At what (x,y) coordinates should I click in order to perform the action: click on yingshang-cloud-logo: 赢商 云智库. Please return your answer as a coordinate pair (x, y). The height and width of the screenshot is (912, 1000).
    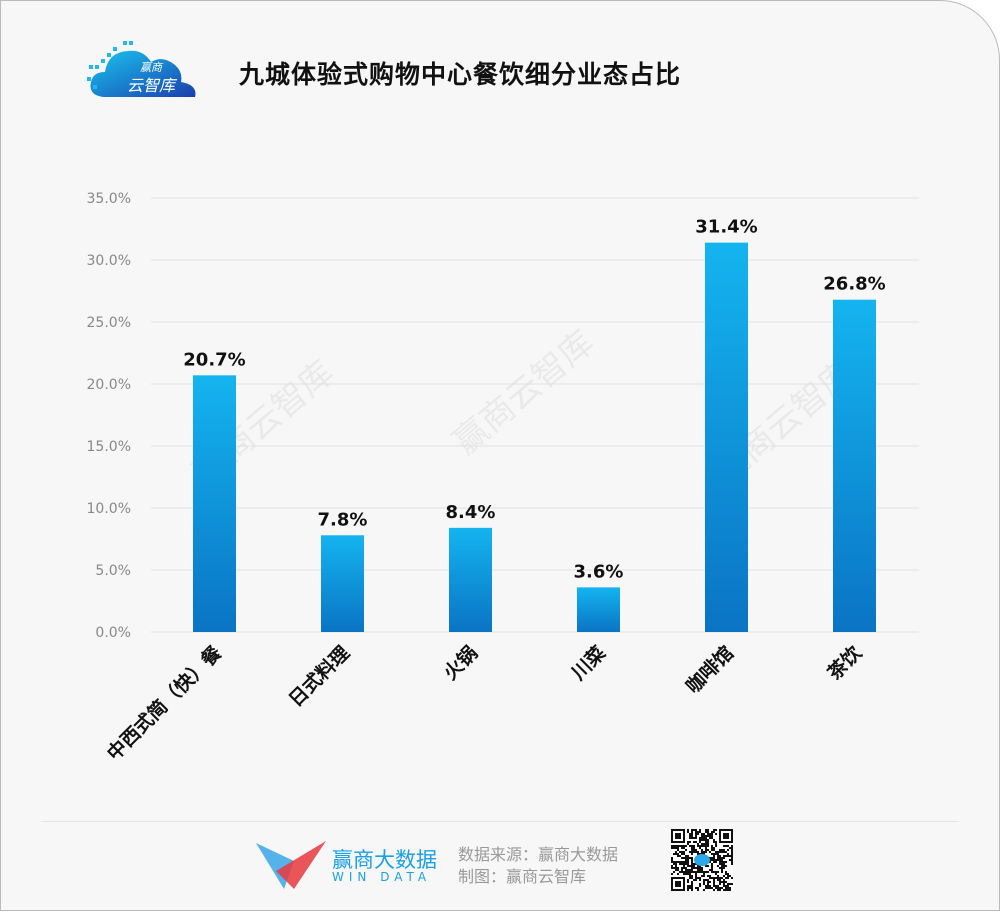
    Looking at the image, I should click on (141, 69).